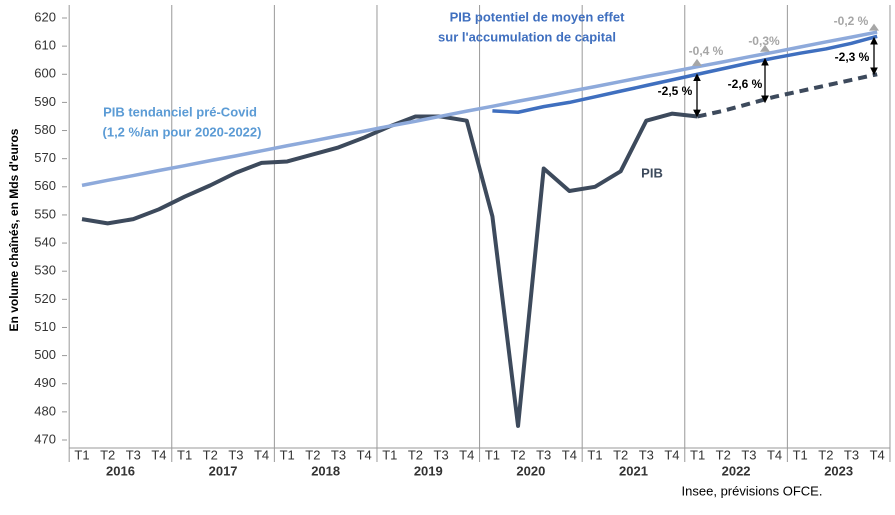  I want to click on y-tick-label: 510, so click(45, 326).